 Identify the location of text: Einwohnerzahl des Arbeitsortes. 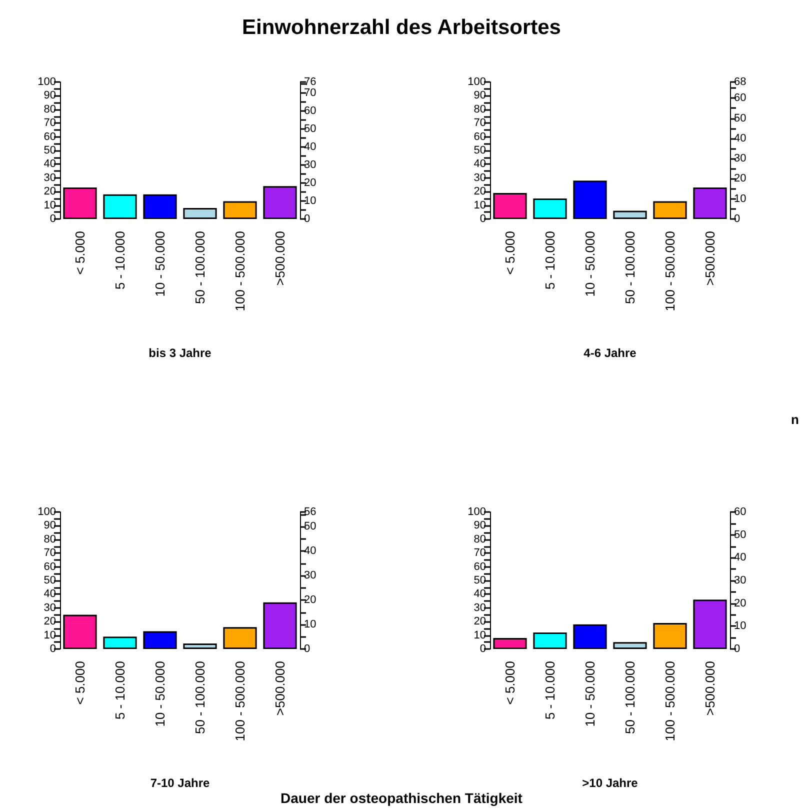
(401, 28).